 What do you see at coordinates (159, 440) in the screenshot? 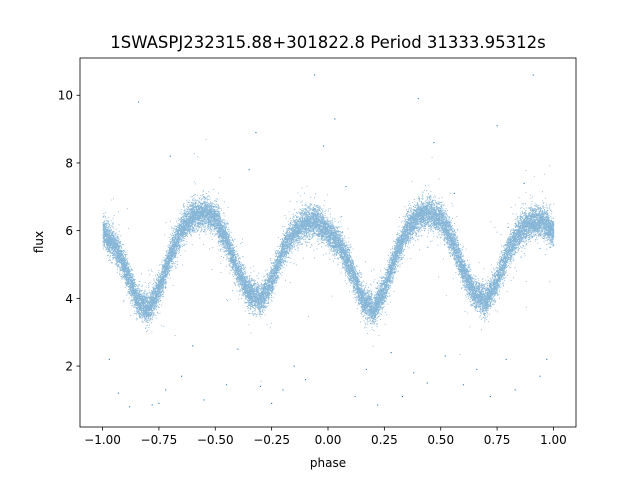
I see `x-tick-label: −0.75` at bounding box center [159, 440].